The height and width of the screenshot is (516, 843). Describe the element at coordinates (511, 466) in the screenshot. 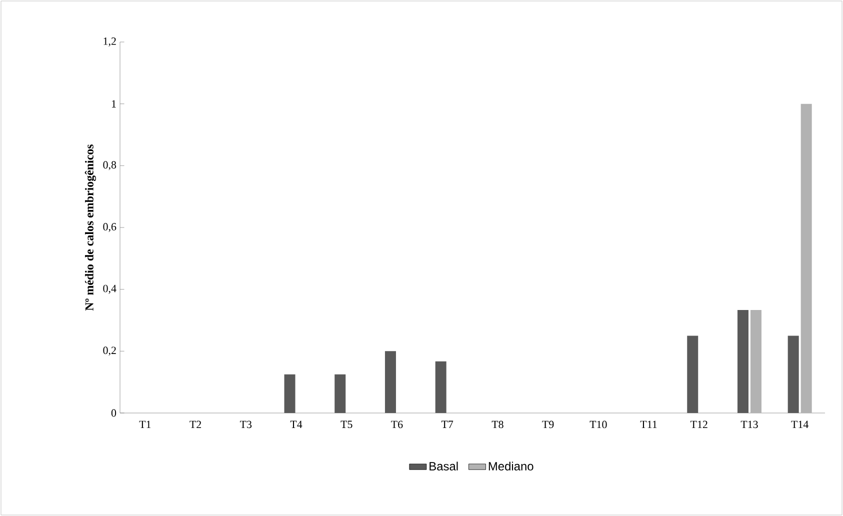

I see `legend-label: Mediano` at that location.